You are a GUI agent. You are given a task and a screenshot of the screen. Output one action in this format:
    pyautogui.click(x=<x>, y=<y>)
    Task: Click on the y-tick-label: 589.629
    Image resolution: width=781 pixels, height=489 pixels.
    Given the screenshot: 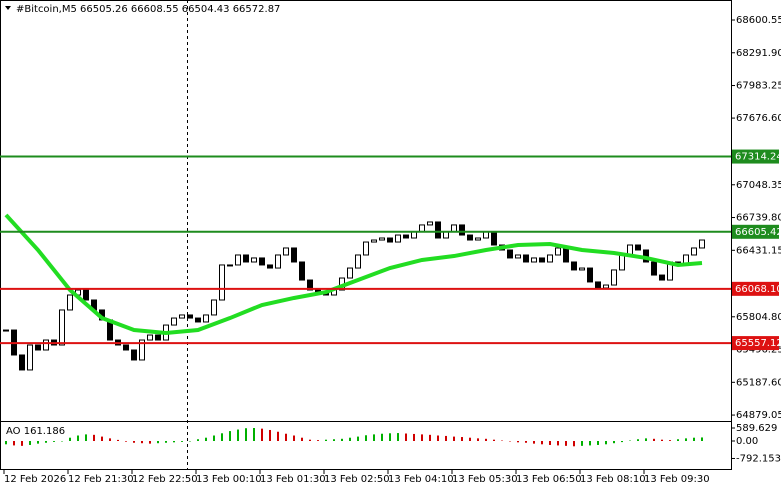 What is the action you would take?
    pyautogui.click(x=756, y=428)
    